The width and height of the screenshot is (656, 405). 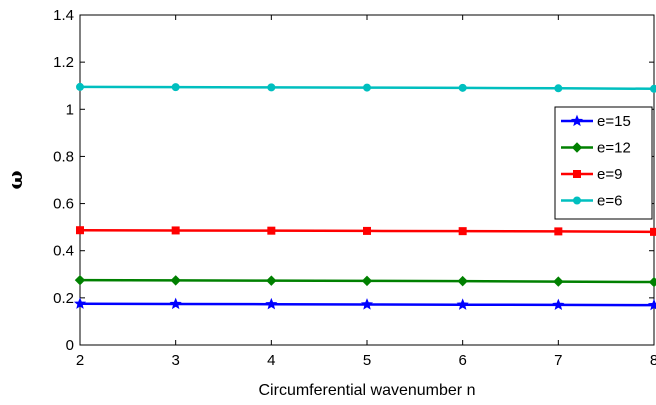 I want to click on x-tick-label: 8, so click(x=653, y=360).